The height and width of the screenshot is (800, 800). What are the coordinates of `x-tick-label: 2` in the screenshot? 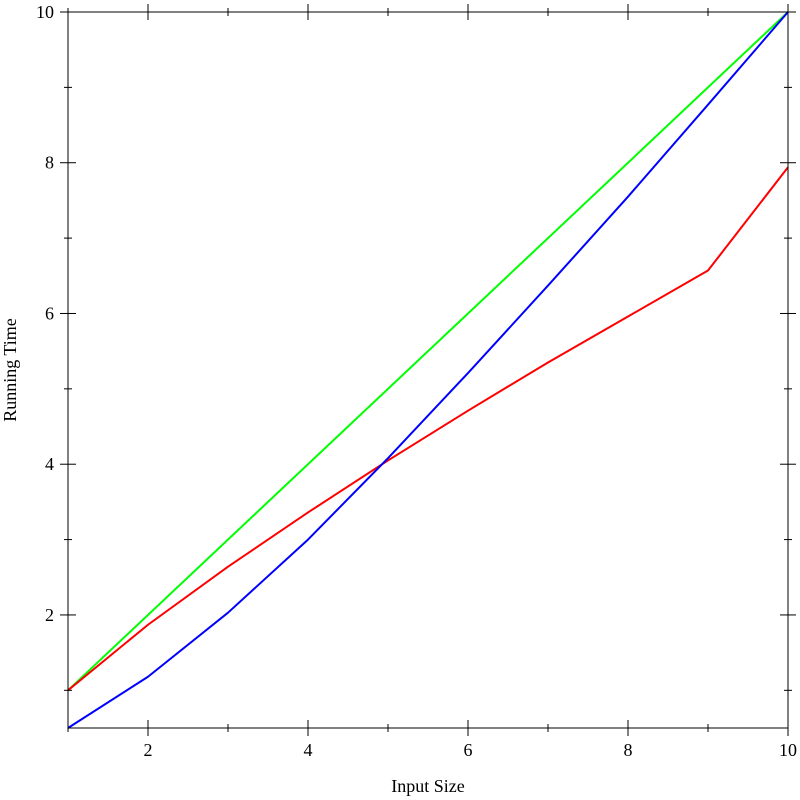 It's located at (148, 750).